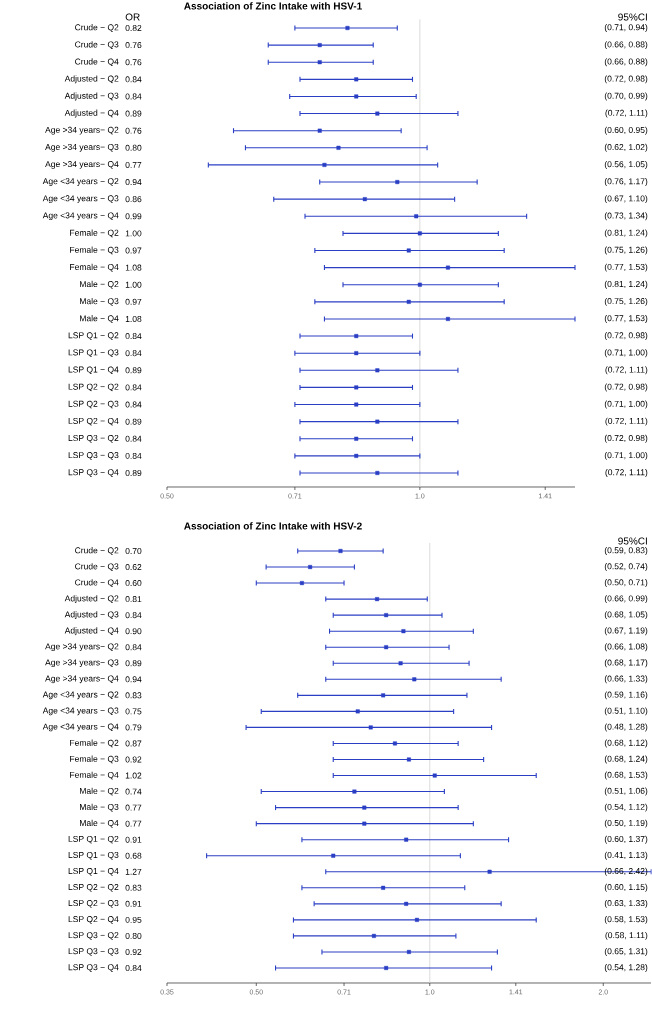 The image size is (652, 1015). Describe the element at coordinates (93, 336) in the screenshot. I see `y-tick-label: LSP Q1 − Q2` at that location.